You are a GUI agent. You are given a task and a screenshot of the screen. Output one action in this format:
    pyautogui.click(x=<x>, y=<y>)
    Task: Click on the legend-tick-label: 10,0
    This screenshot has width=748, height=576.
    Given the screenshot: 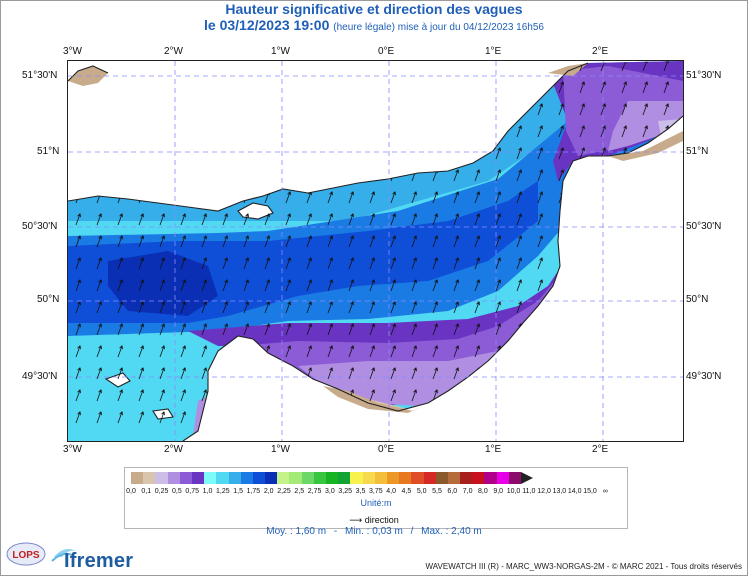 What is the action you would take?
    pyautogui.click(x=513, y=491)
    